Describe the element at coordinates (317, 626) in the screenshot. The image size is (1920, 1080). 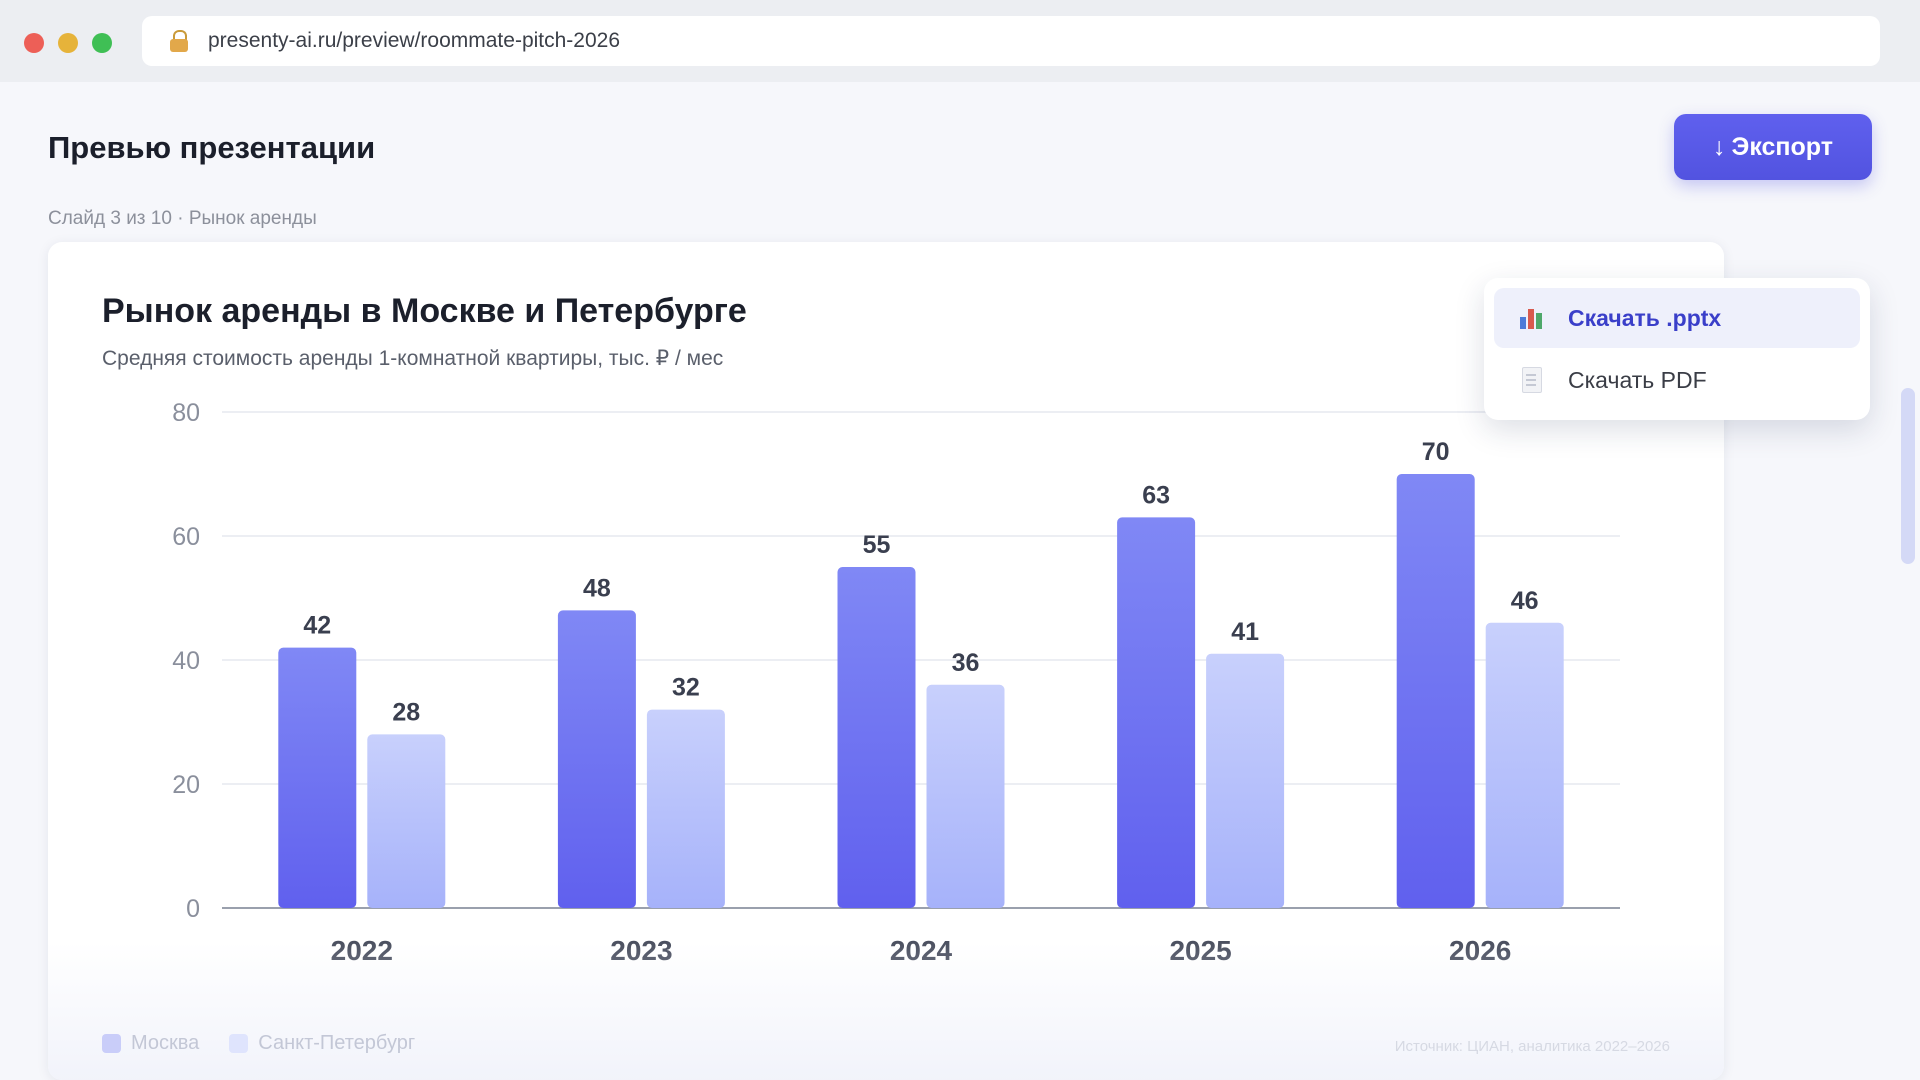
I see `data-label: 42` at that location.